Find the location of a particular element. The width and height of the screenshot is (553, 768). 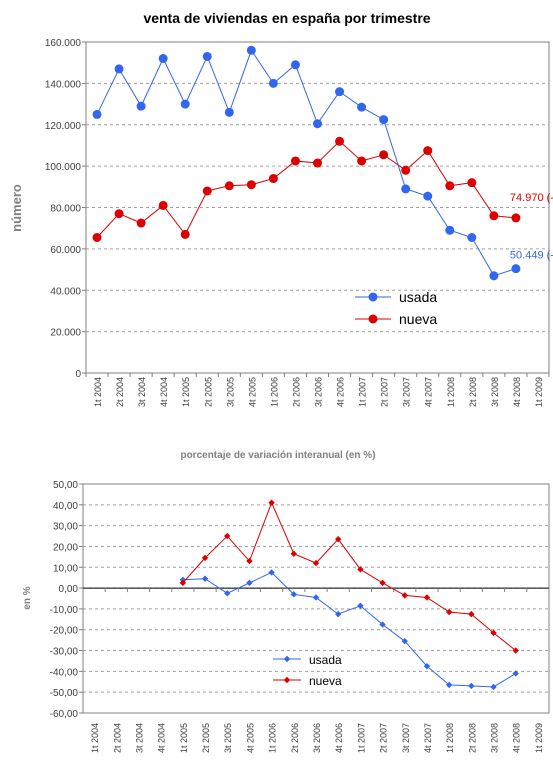

chart2-series-usada-line is located at coordinates (349, 629).